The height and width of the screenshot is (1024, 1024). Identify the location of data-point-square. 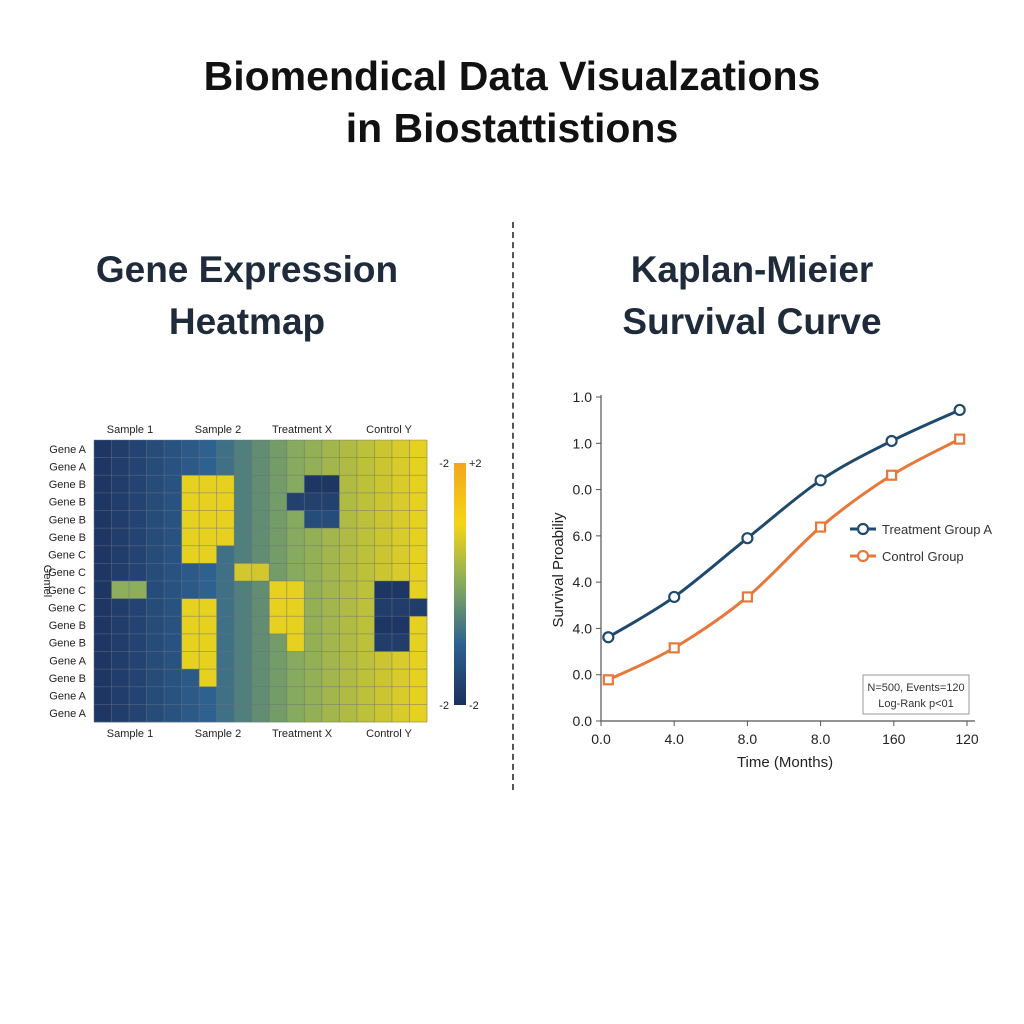
(747, 597).